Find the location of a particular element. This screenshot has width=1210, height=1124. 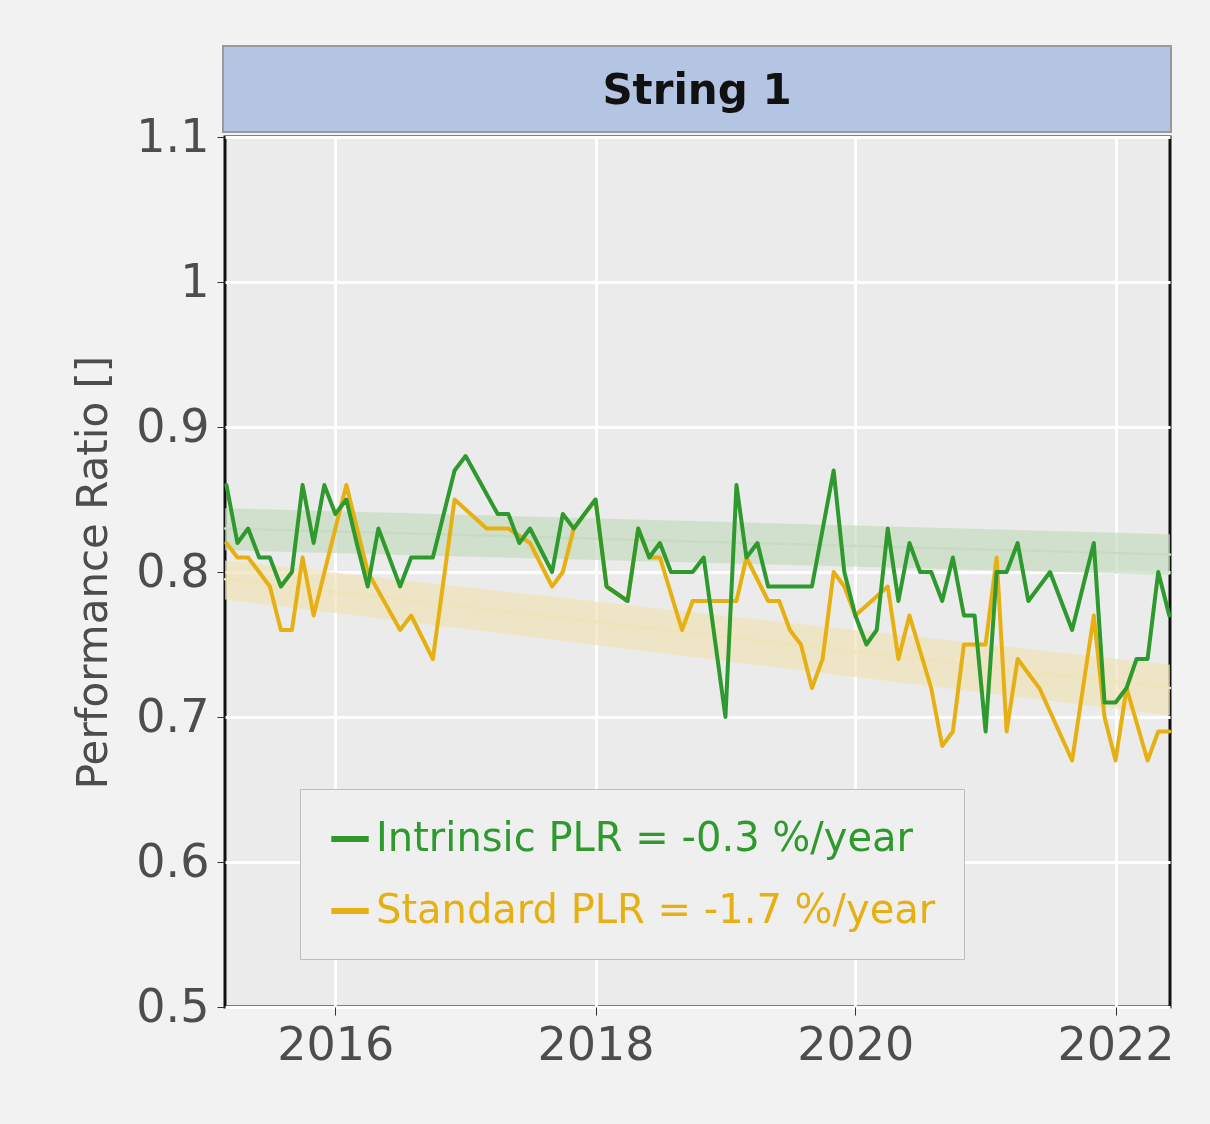

legend-label: Intrinsic PLR = -0.3 %/year is located at coordinates (645, 837).